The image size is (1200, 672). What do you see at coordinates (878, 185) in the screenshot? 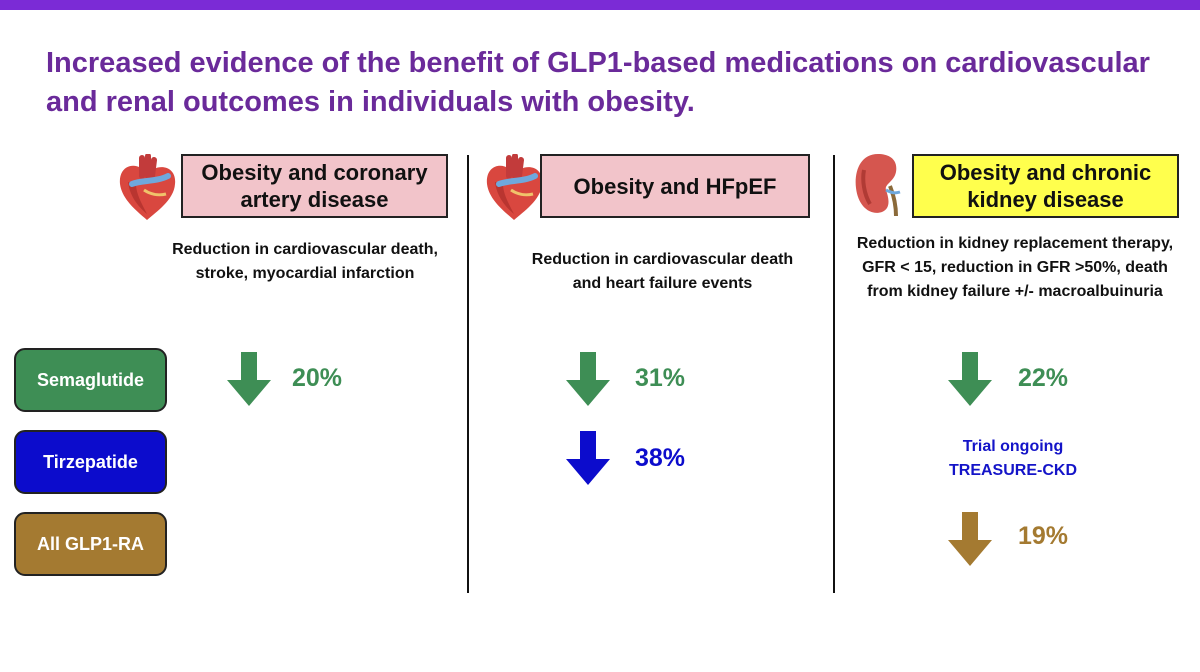
I see `kidney-icon` at bounding box center [878, 185].